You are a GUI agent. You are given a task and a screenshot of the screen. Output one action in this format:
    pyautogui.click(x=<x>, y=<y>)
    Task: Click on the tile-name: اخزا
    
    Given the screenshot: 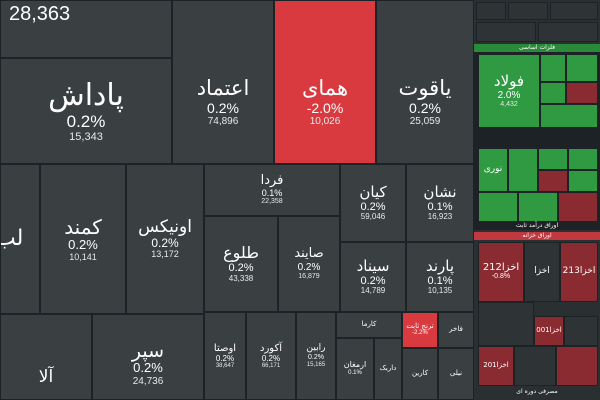 What is the action you would take?
    pyautogui.click(x=542, y=271)
    